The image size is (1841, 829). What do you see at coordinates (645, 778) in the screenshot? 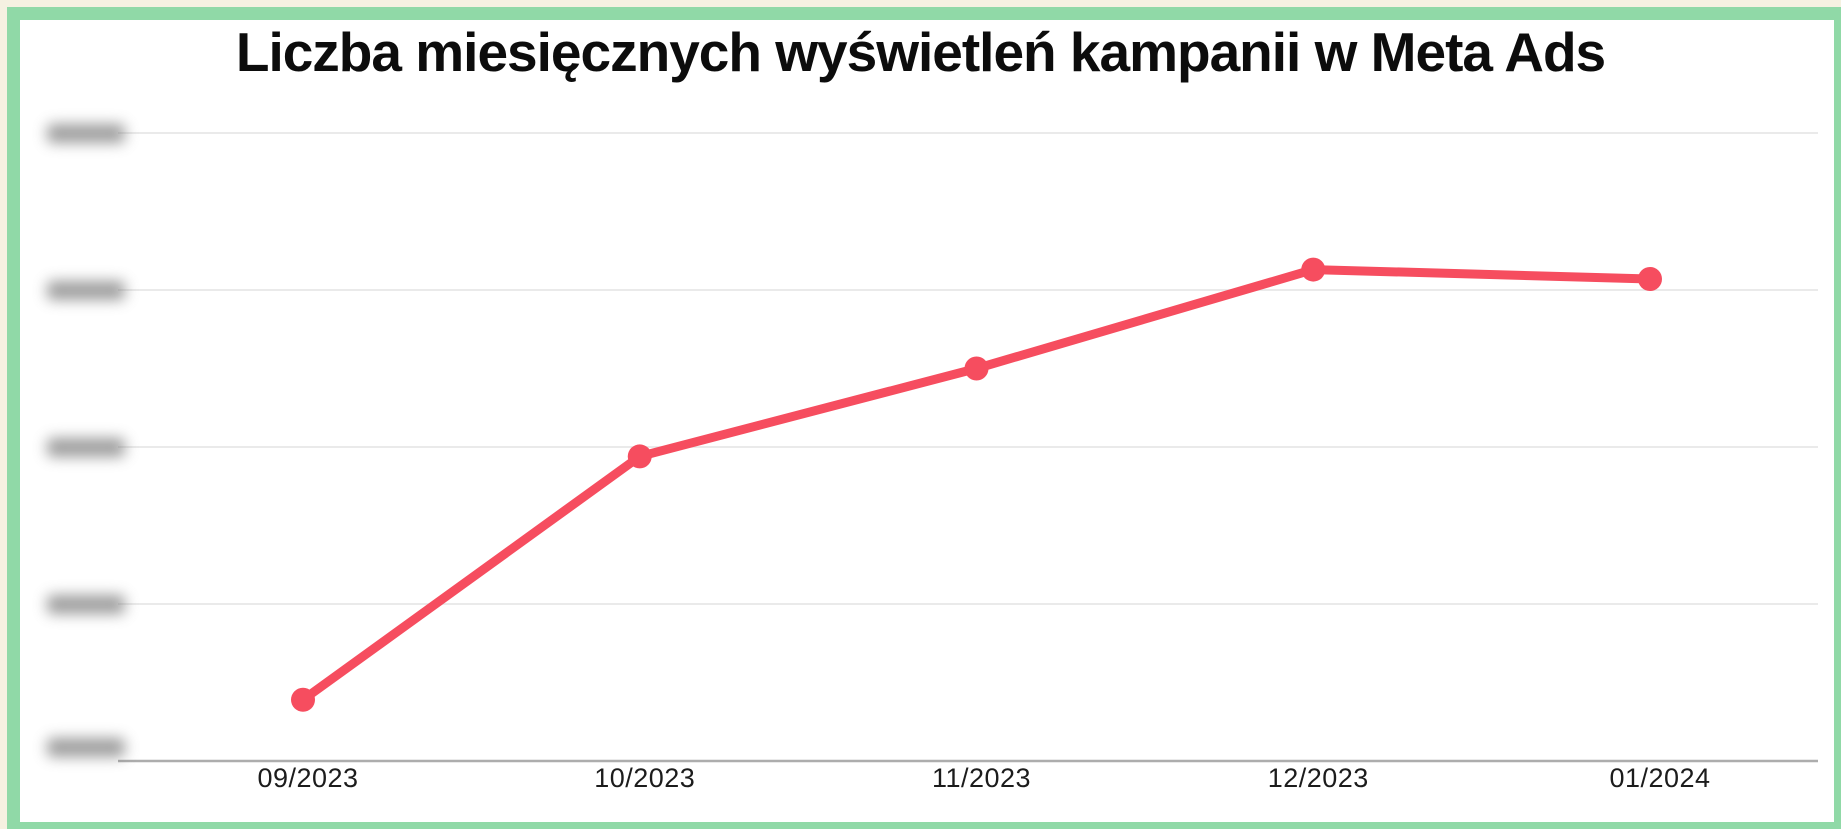
I see `x-tick-label: 10/2023` at bounding box center [645, 778].